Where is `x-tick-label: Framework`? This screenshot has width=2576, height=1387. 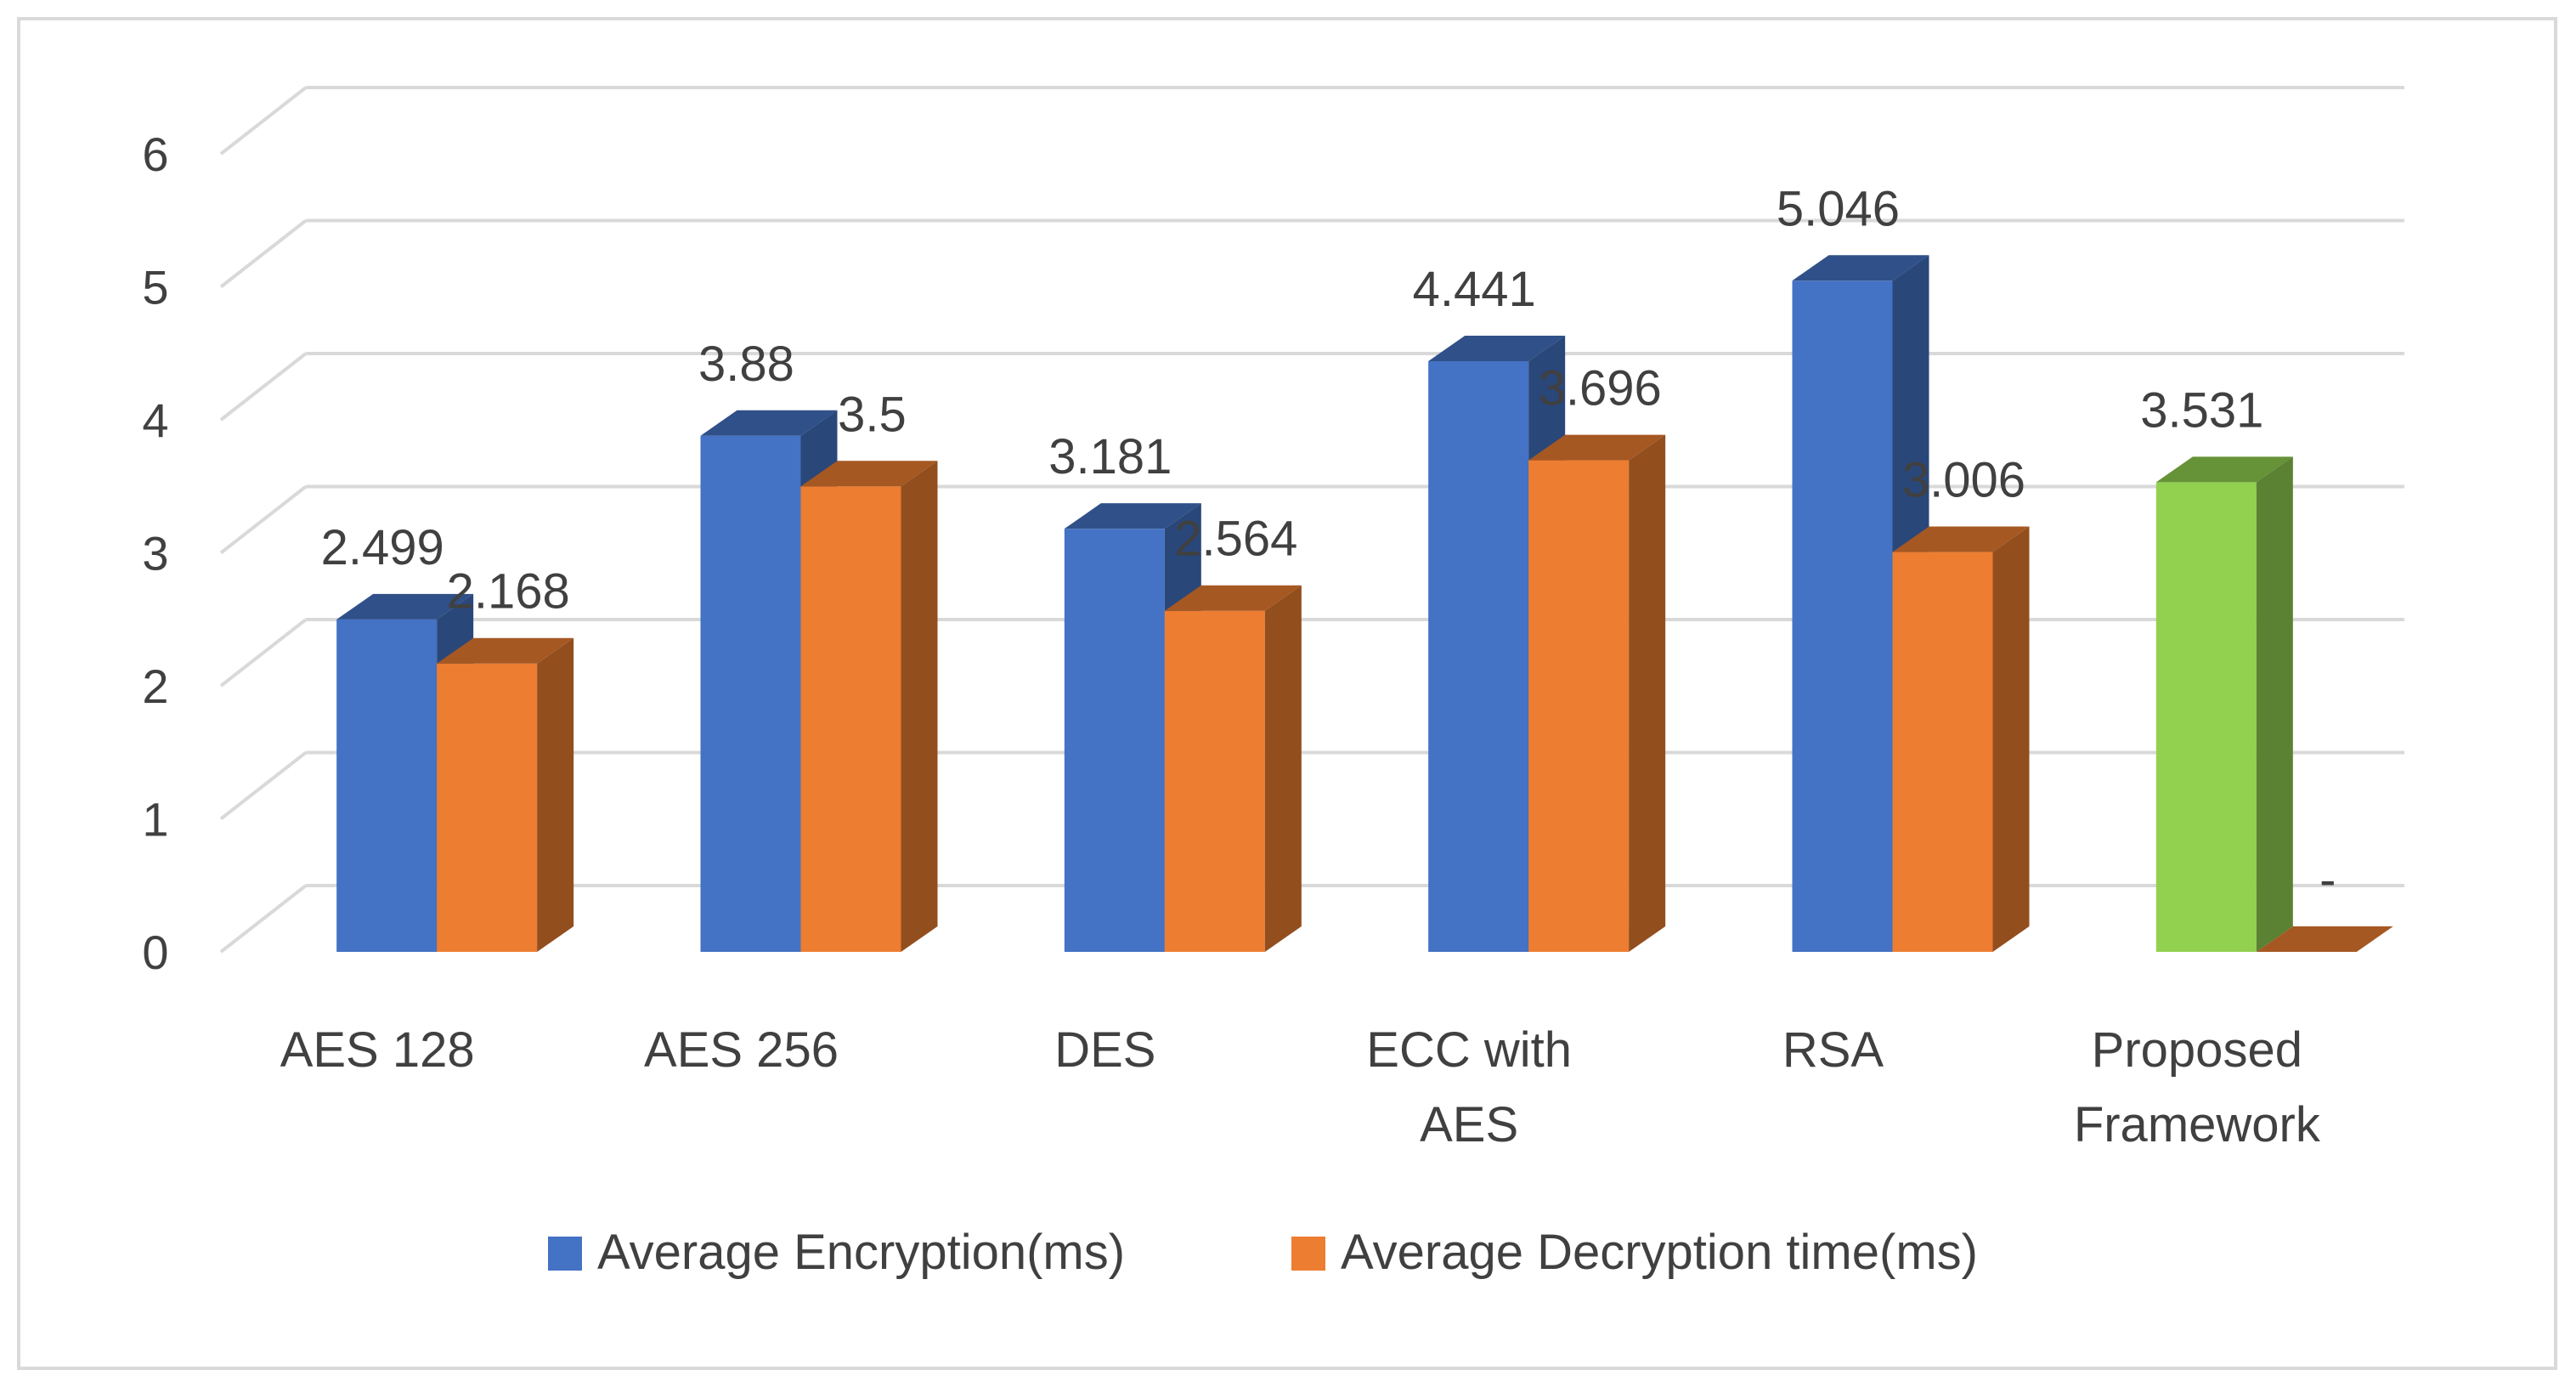 x-tick-label: Framework is located at coordinates (2197, 1124).